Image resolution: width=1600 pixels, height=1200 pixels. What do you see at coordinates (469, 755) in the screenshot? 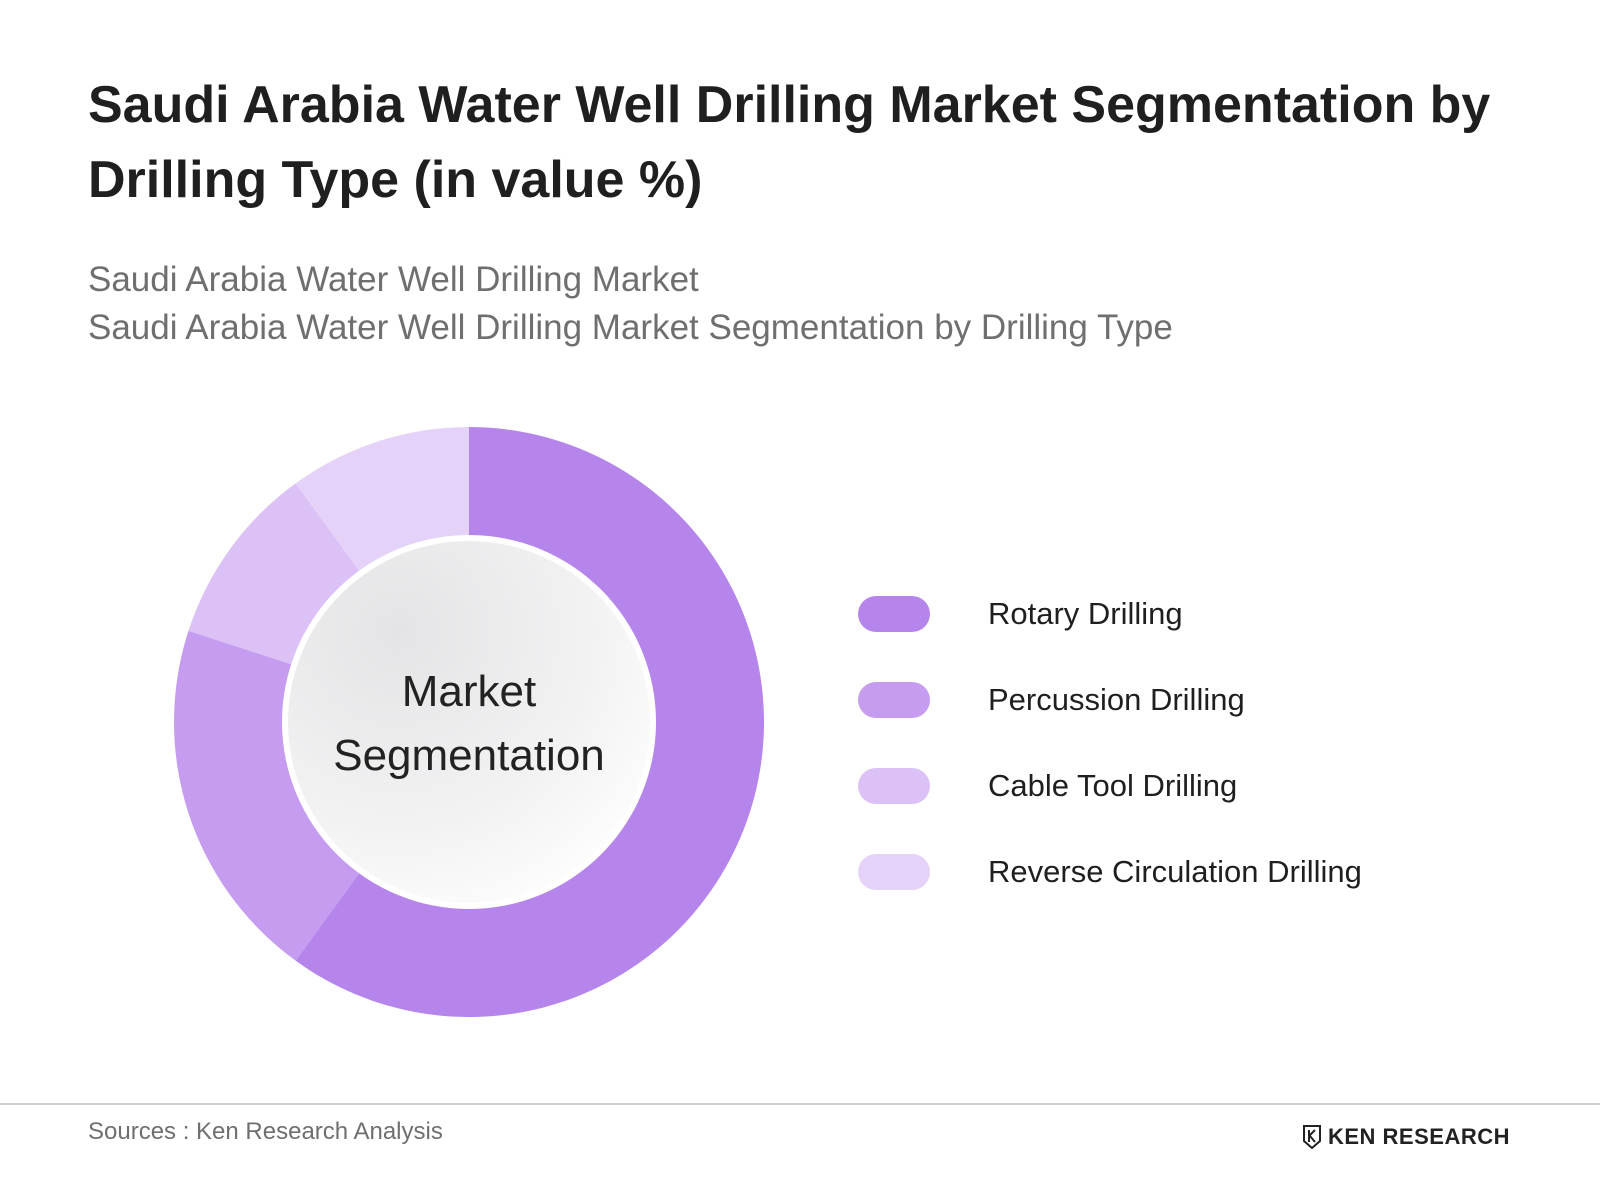
I see `center-label-line-2: Segmentation` at bounding box center [469, 755].